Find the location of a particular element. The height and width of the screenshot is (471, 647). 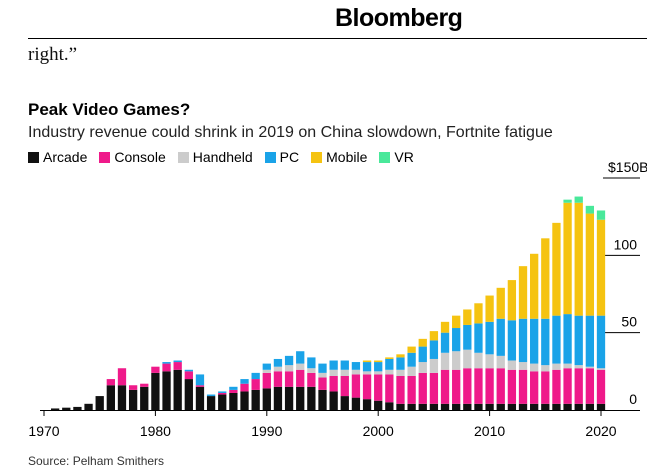

bar-arcade-1982 is located at coordinates (177, 389).